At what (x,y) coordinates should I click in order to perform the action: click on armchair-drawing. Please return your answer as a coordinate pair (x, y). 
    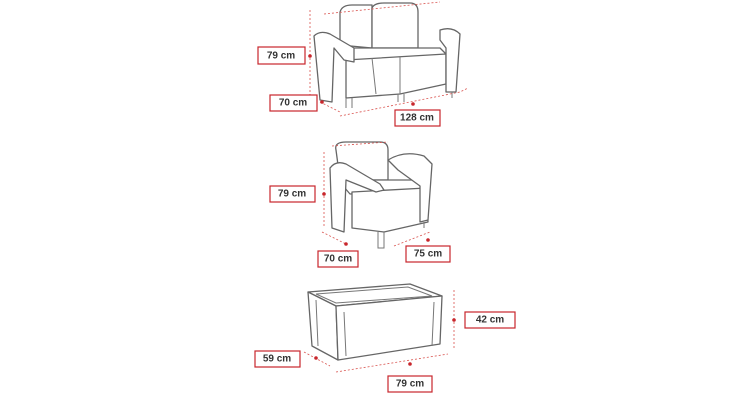
    Looking at the image, I should click on (377, 195).